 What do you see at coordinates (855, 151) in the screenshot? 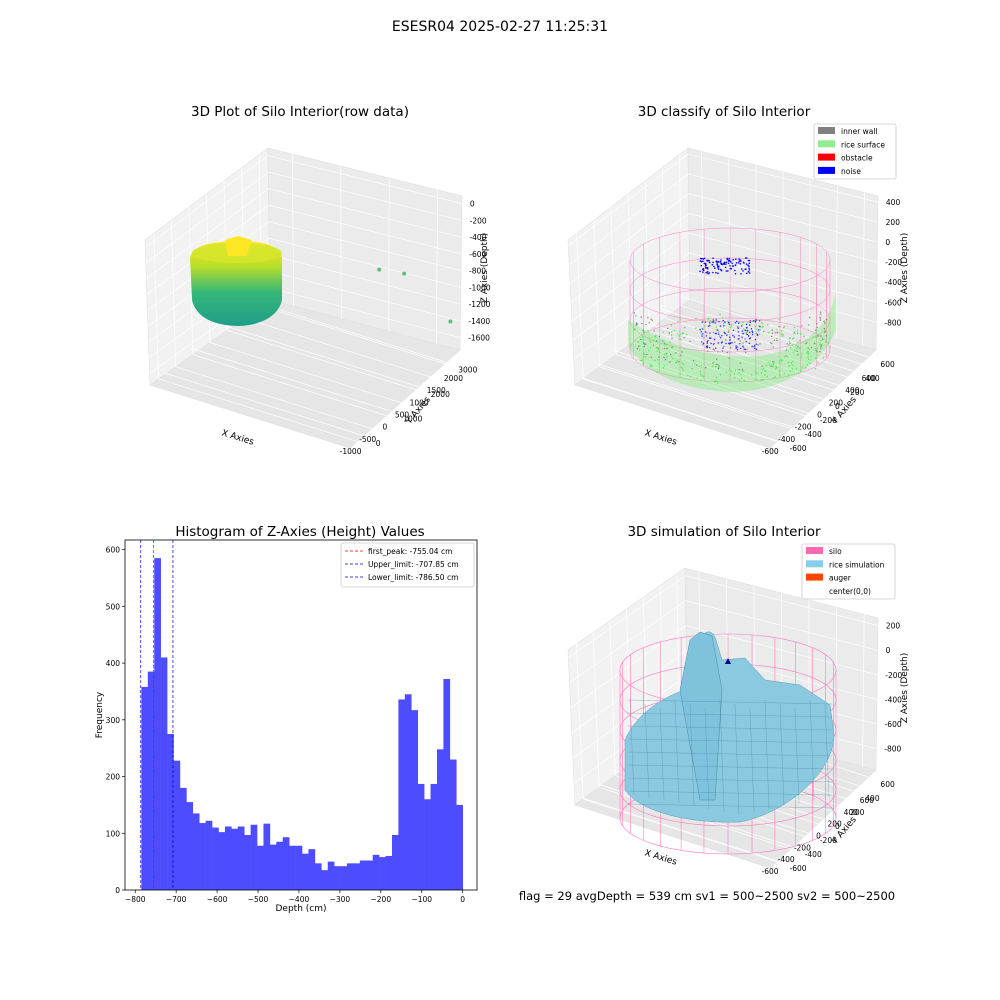
I see `classify-legend: inner wall rice surface obstacle noise` at bounding box center [855, 151].